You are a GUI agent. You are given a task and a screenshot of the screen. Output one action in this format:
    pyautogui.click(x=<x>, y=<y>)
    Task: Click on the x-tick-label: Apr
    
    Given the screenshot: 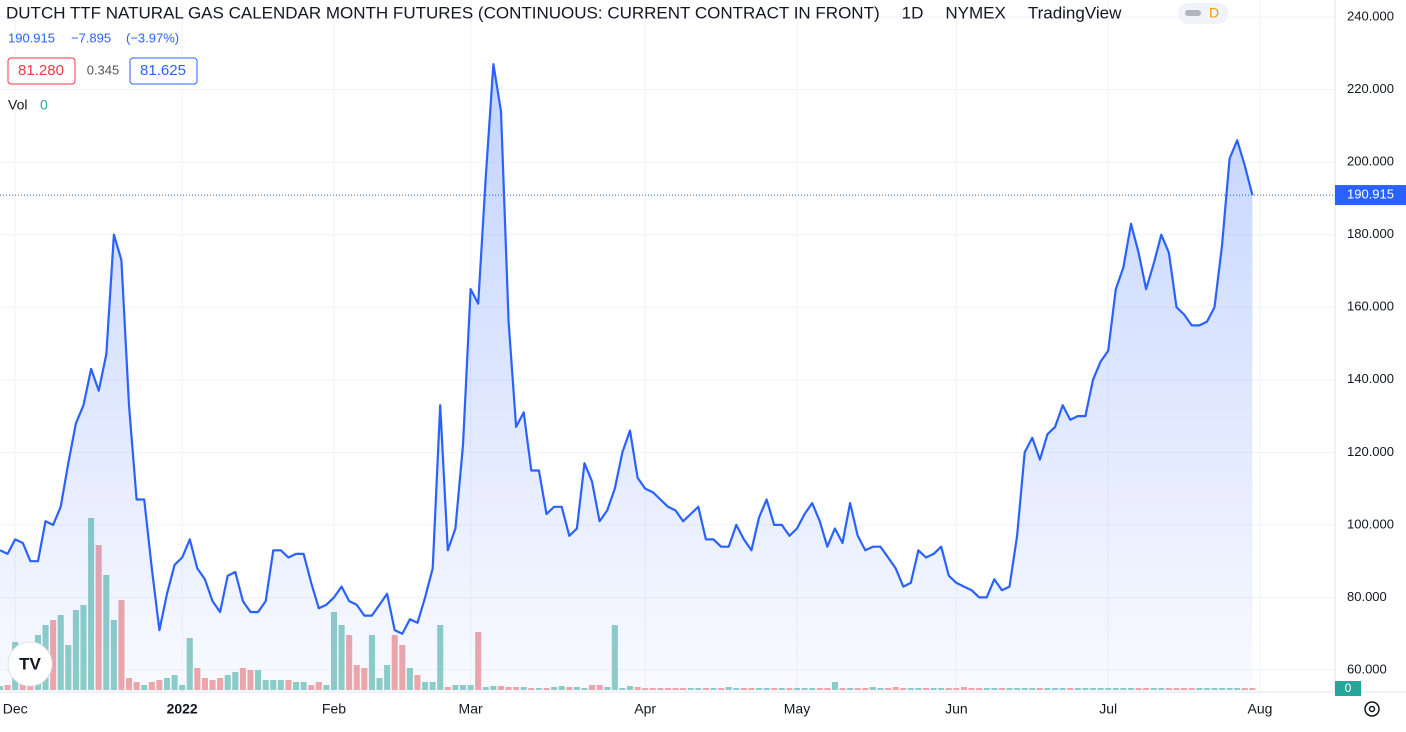 What is the action you would take?
    pyautogui.click(x=645, y=709)
    